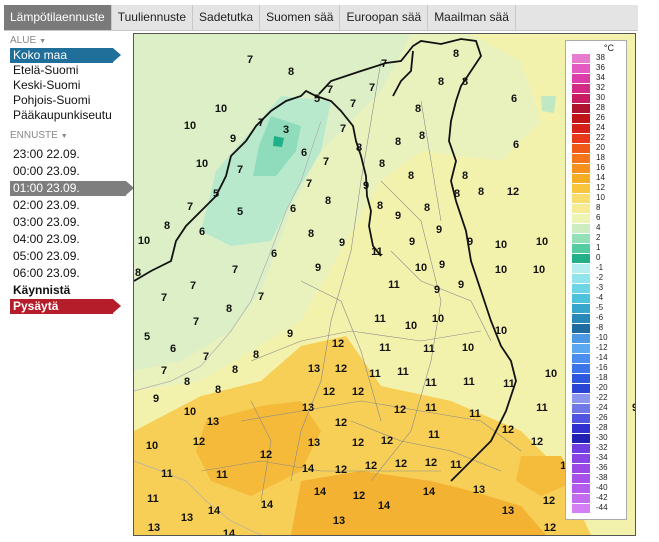  What do you see at coordinates (597, 118) in the screenshot?
I see `legend-entry: 26` at bounding box center [597, 118].